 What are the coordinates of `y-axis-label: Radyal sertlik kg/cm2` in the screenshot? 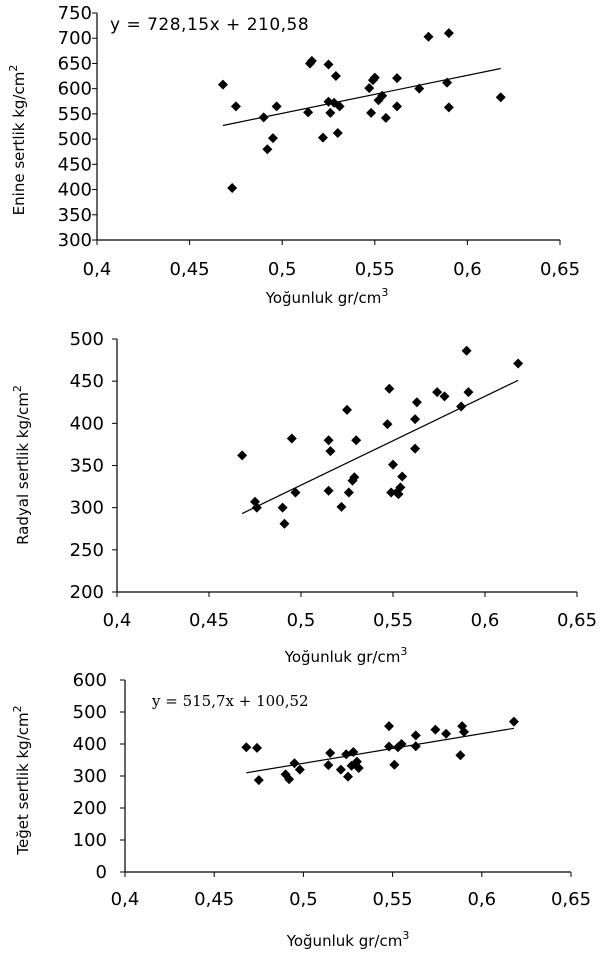 It's located at (21, 465).